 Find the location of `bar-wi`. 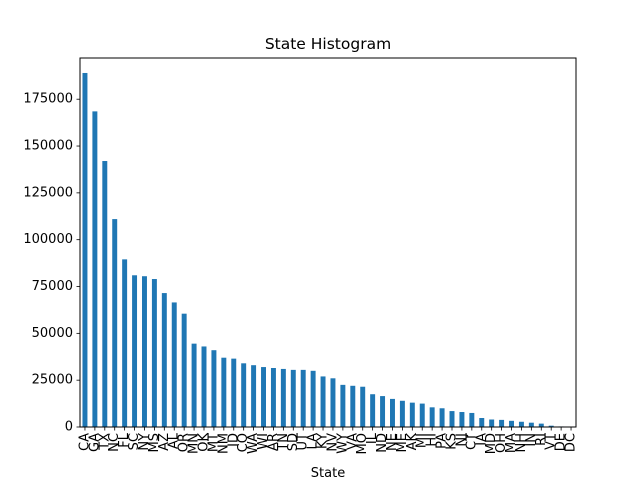

bar-wi is located at coordinates (263, 397).